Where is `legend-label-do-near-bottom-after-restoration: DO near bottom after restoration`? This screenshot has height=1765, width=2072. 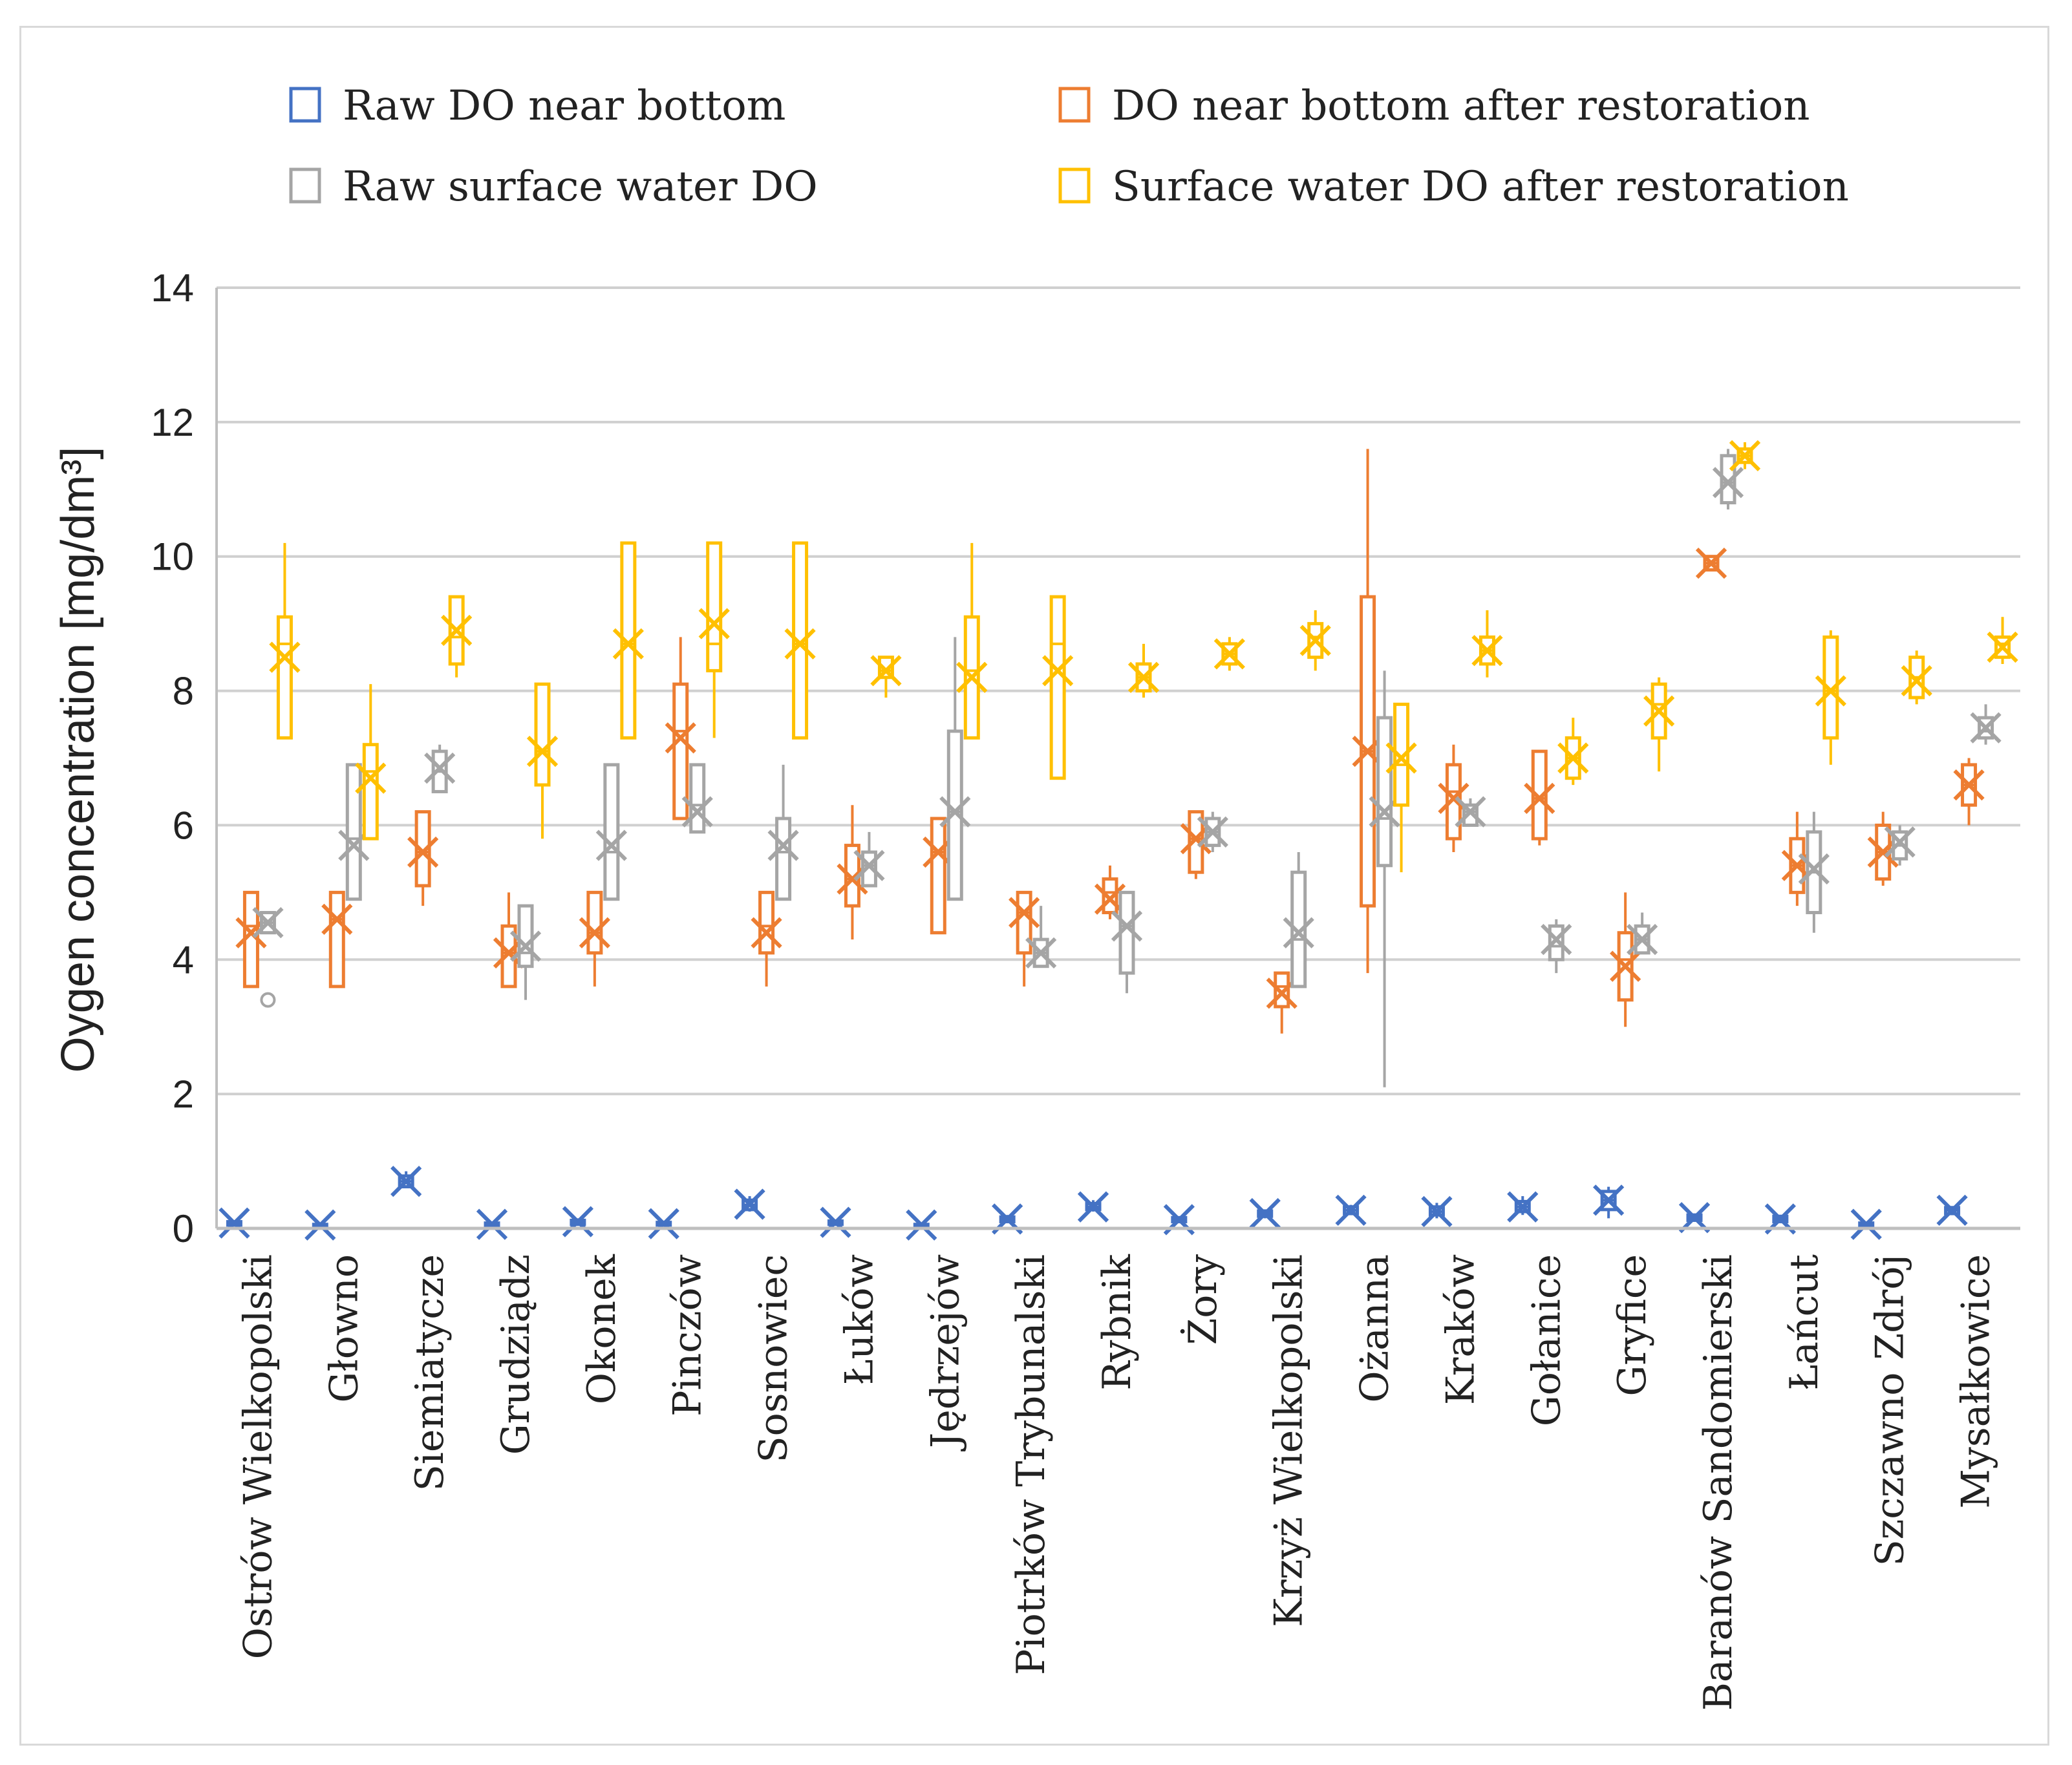
legend-label-do-near-bottom-after-restoration: DO near bottom after restoration is located at coordinates (1461, 106).